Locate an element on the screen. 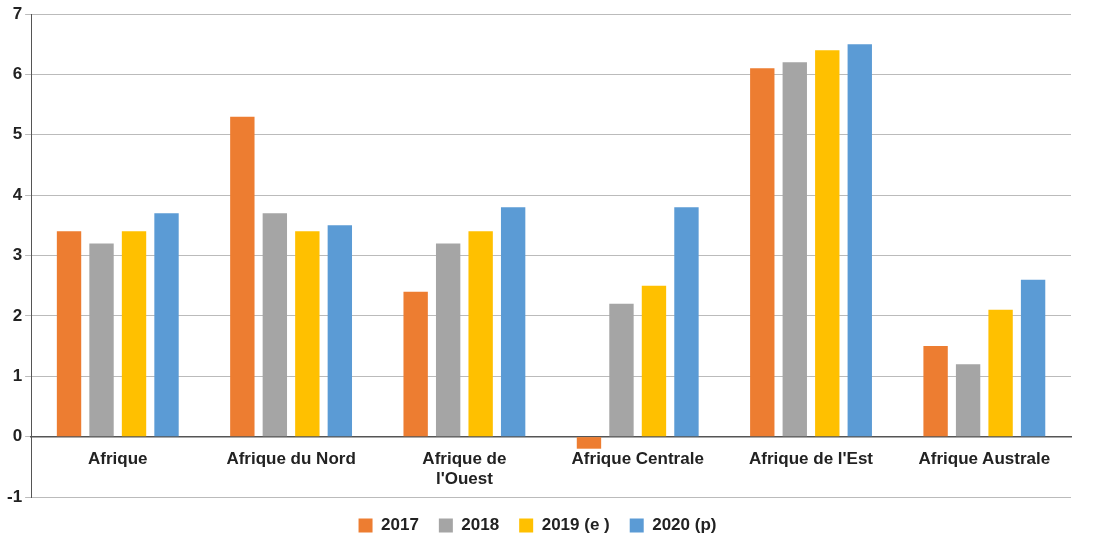 This screenshot has width=1111, height=544. legend-label: 2020 (p) is located at coordinates (684, 525).